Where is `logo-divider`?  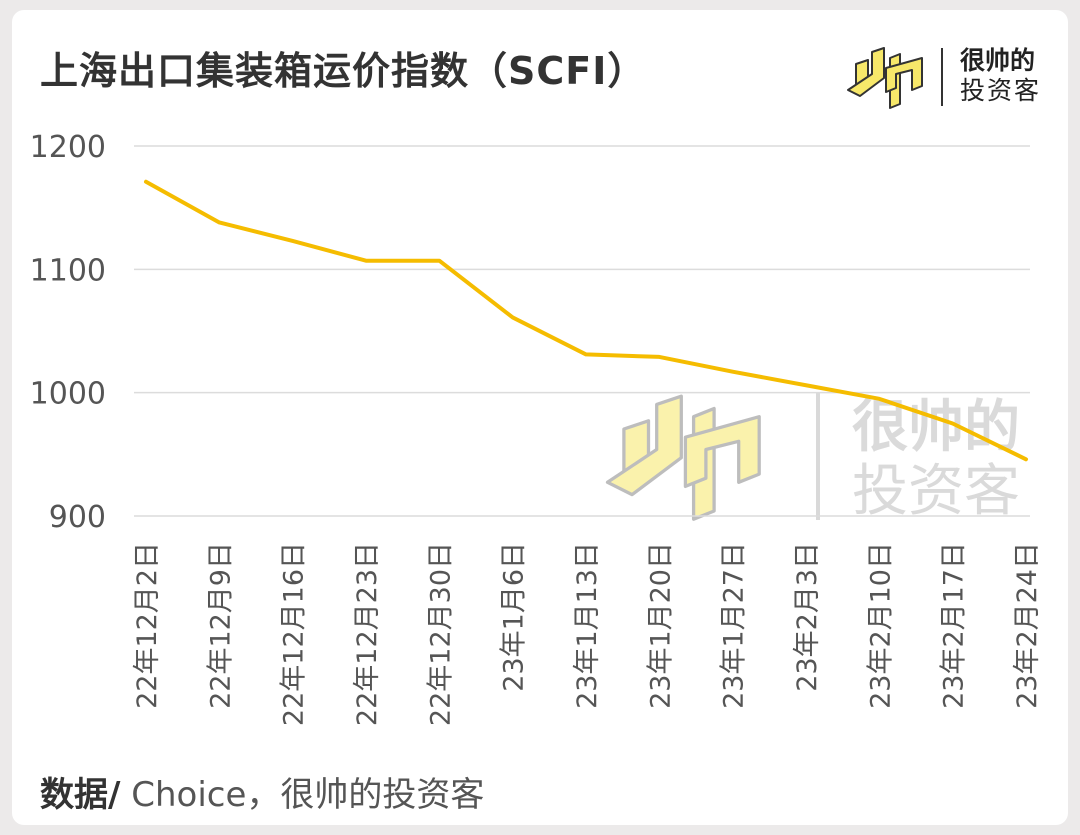
logo-divider is located at coordinates (942, 77).